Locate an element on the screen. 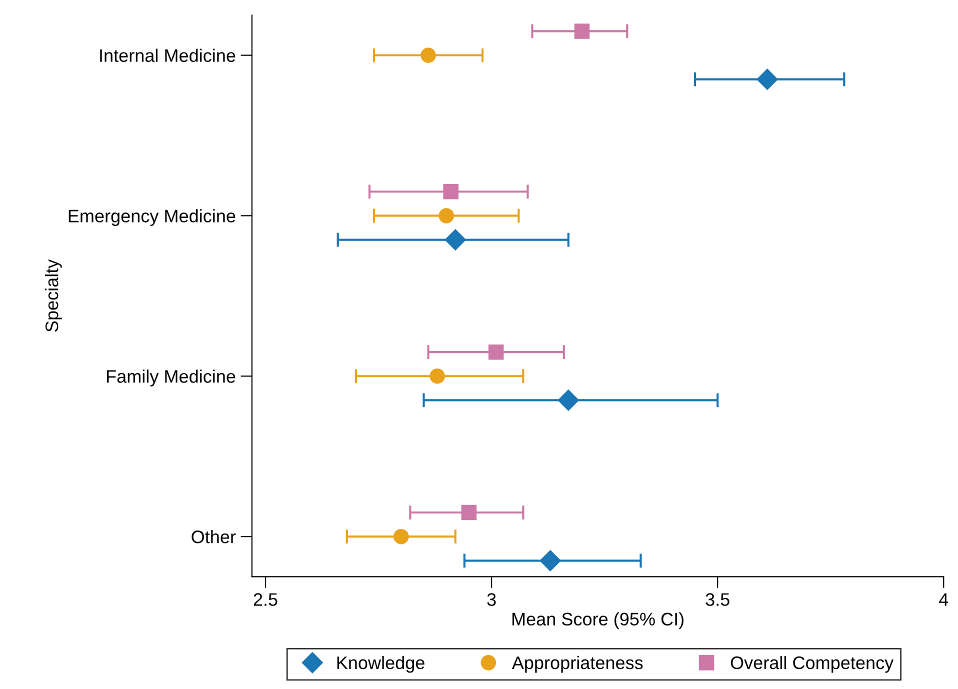 This screenshot has height=689, width=958. y-tick-label: Family Medicine is located at coordinates (171, 378).